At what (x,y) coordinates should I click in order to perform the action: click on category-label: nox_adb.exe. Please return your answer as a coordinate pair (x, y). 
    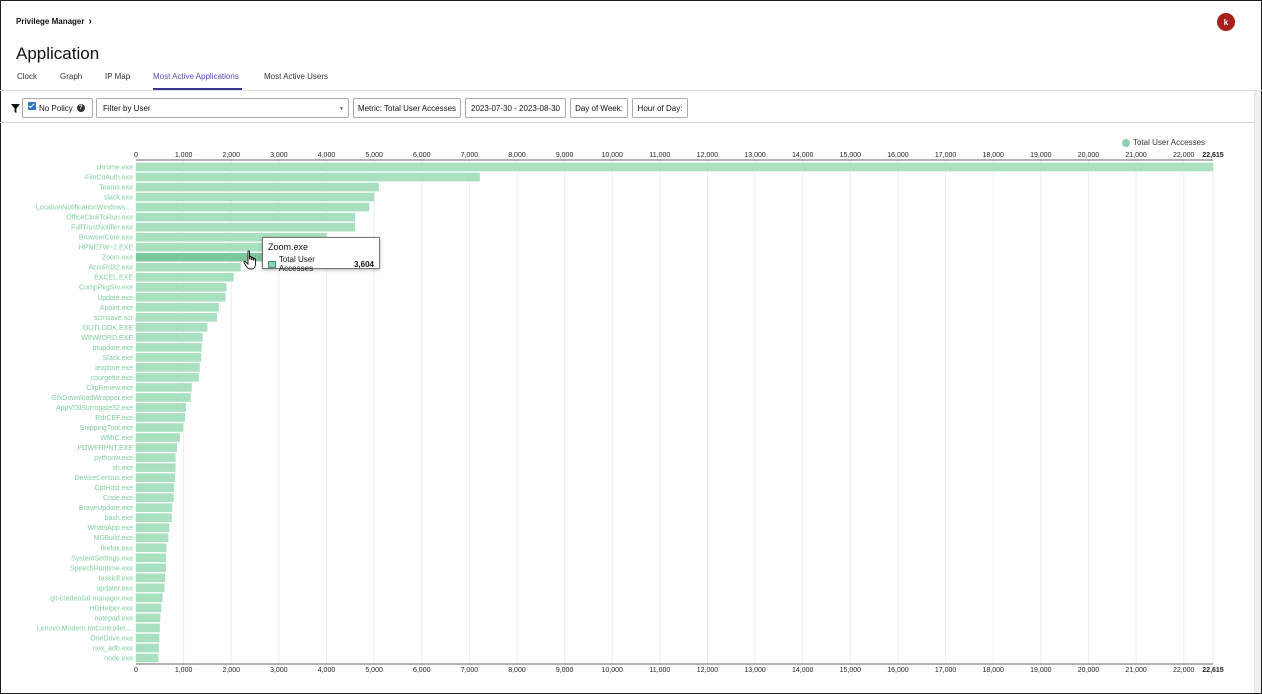
    Looking at the image, I should click on (113, 648).